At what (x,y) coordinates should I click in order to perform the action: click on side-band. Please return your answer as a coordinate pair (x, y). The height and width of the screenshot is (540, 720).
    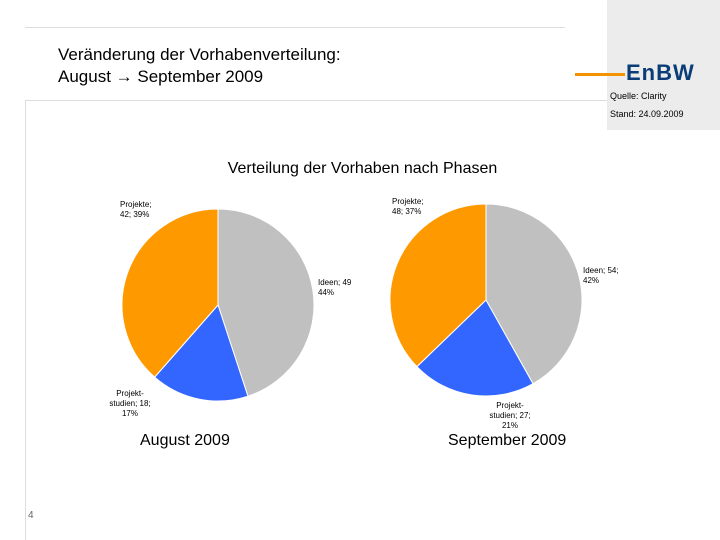
    Looking at the image, I should click on (663, 65).